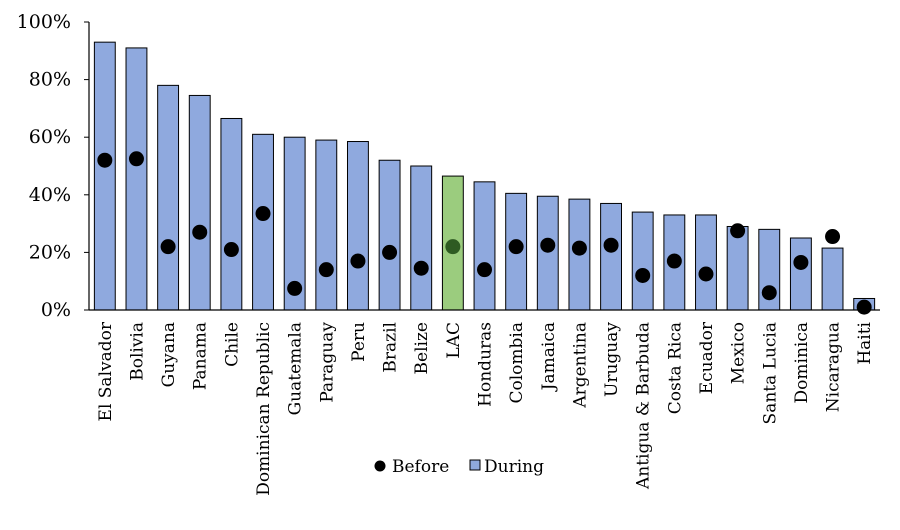  What do you see at coordinates (104, 176) in the screenshot?
I see `bar-during-el-salvador` at bounding box center [104, 176].